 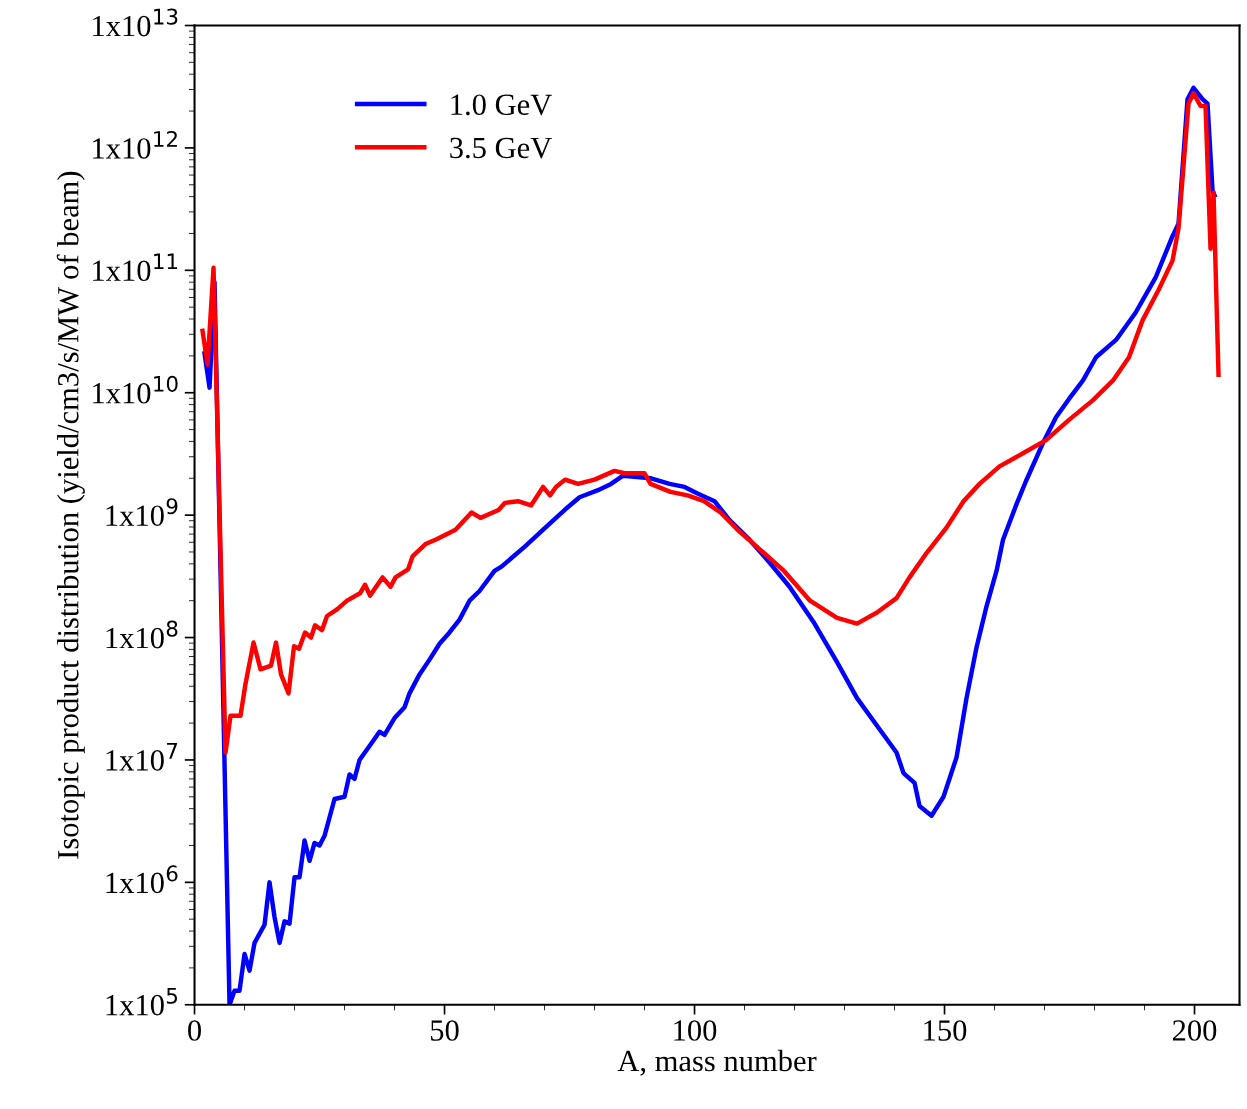 I want to click on x-tick-label: 150, so click(x=945, y=1030).